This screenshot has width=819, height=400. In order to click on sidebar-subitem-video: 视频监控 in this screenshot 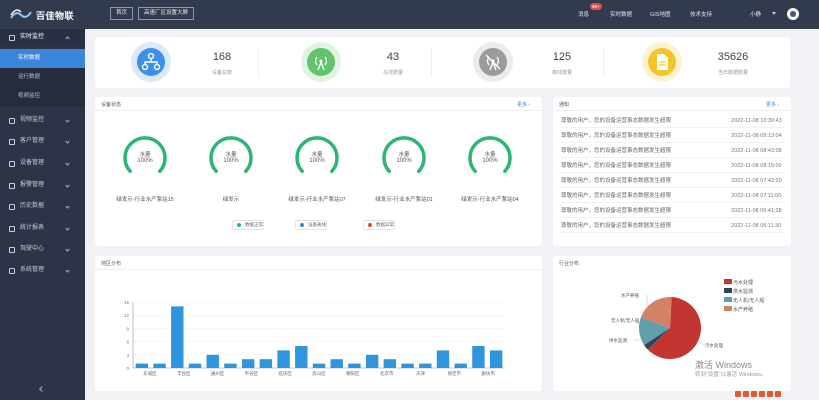, I will do `click(42, 96)`.